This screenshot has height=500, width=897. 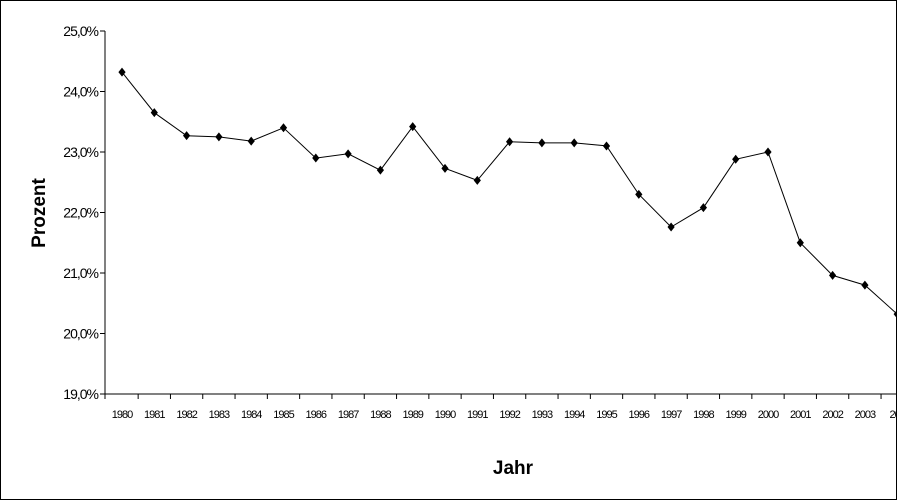 What do you see at coordinates (800, 415) in the screenshot?
I see `x-tick-label: 2001` at bounding box center [800, 415].